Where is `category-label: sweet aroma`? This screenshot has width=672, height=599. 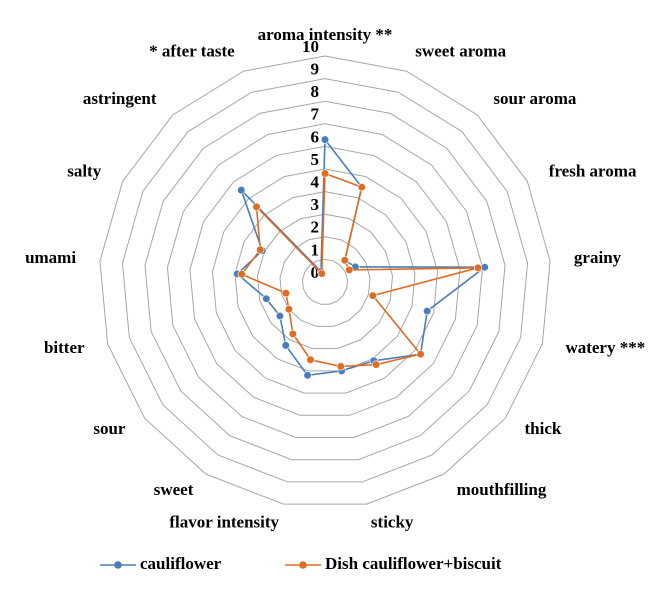 category-label: sweet aroma is located at coordinates (460, 51).